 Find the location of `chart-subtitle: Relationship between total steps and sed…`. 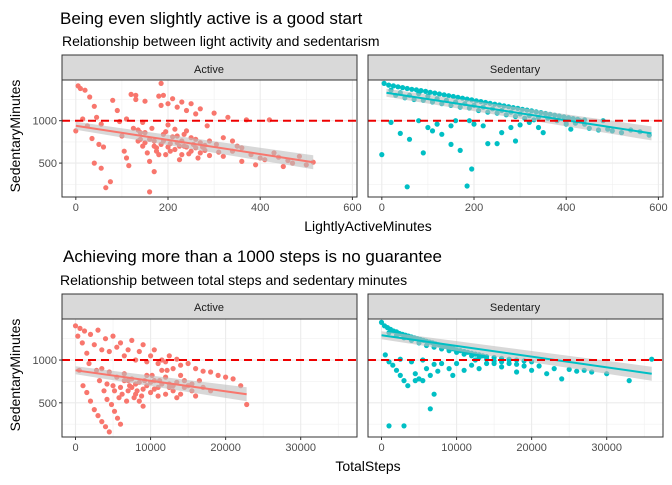

chart-subtitle: Relationship between total steps and sed… is located at coordinates (233, 280).